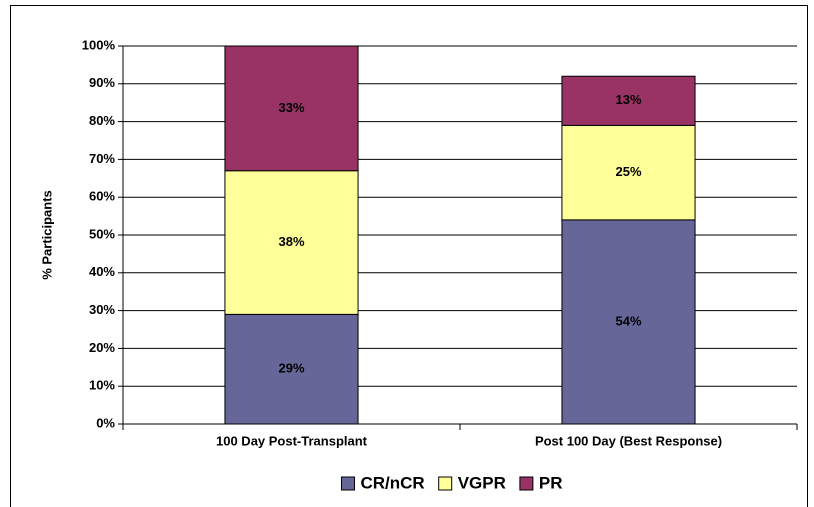 Image resolution: width=814 pixels, height=507 pixels. I want to click on data-label: 25%, so click(628, 171).